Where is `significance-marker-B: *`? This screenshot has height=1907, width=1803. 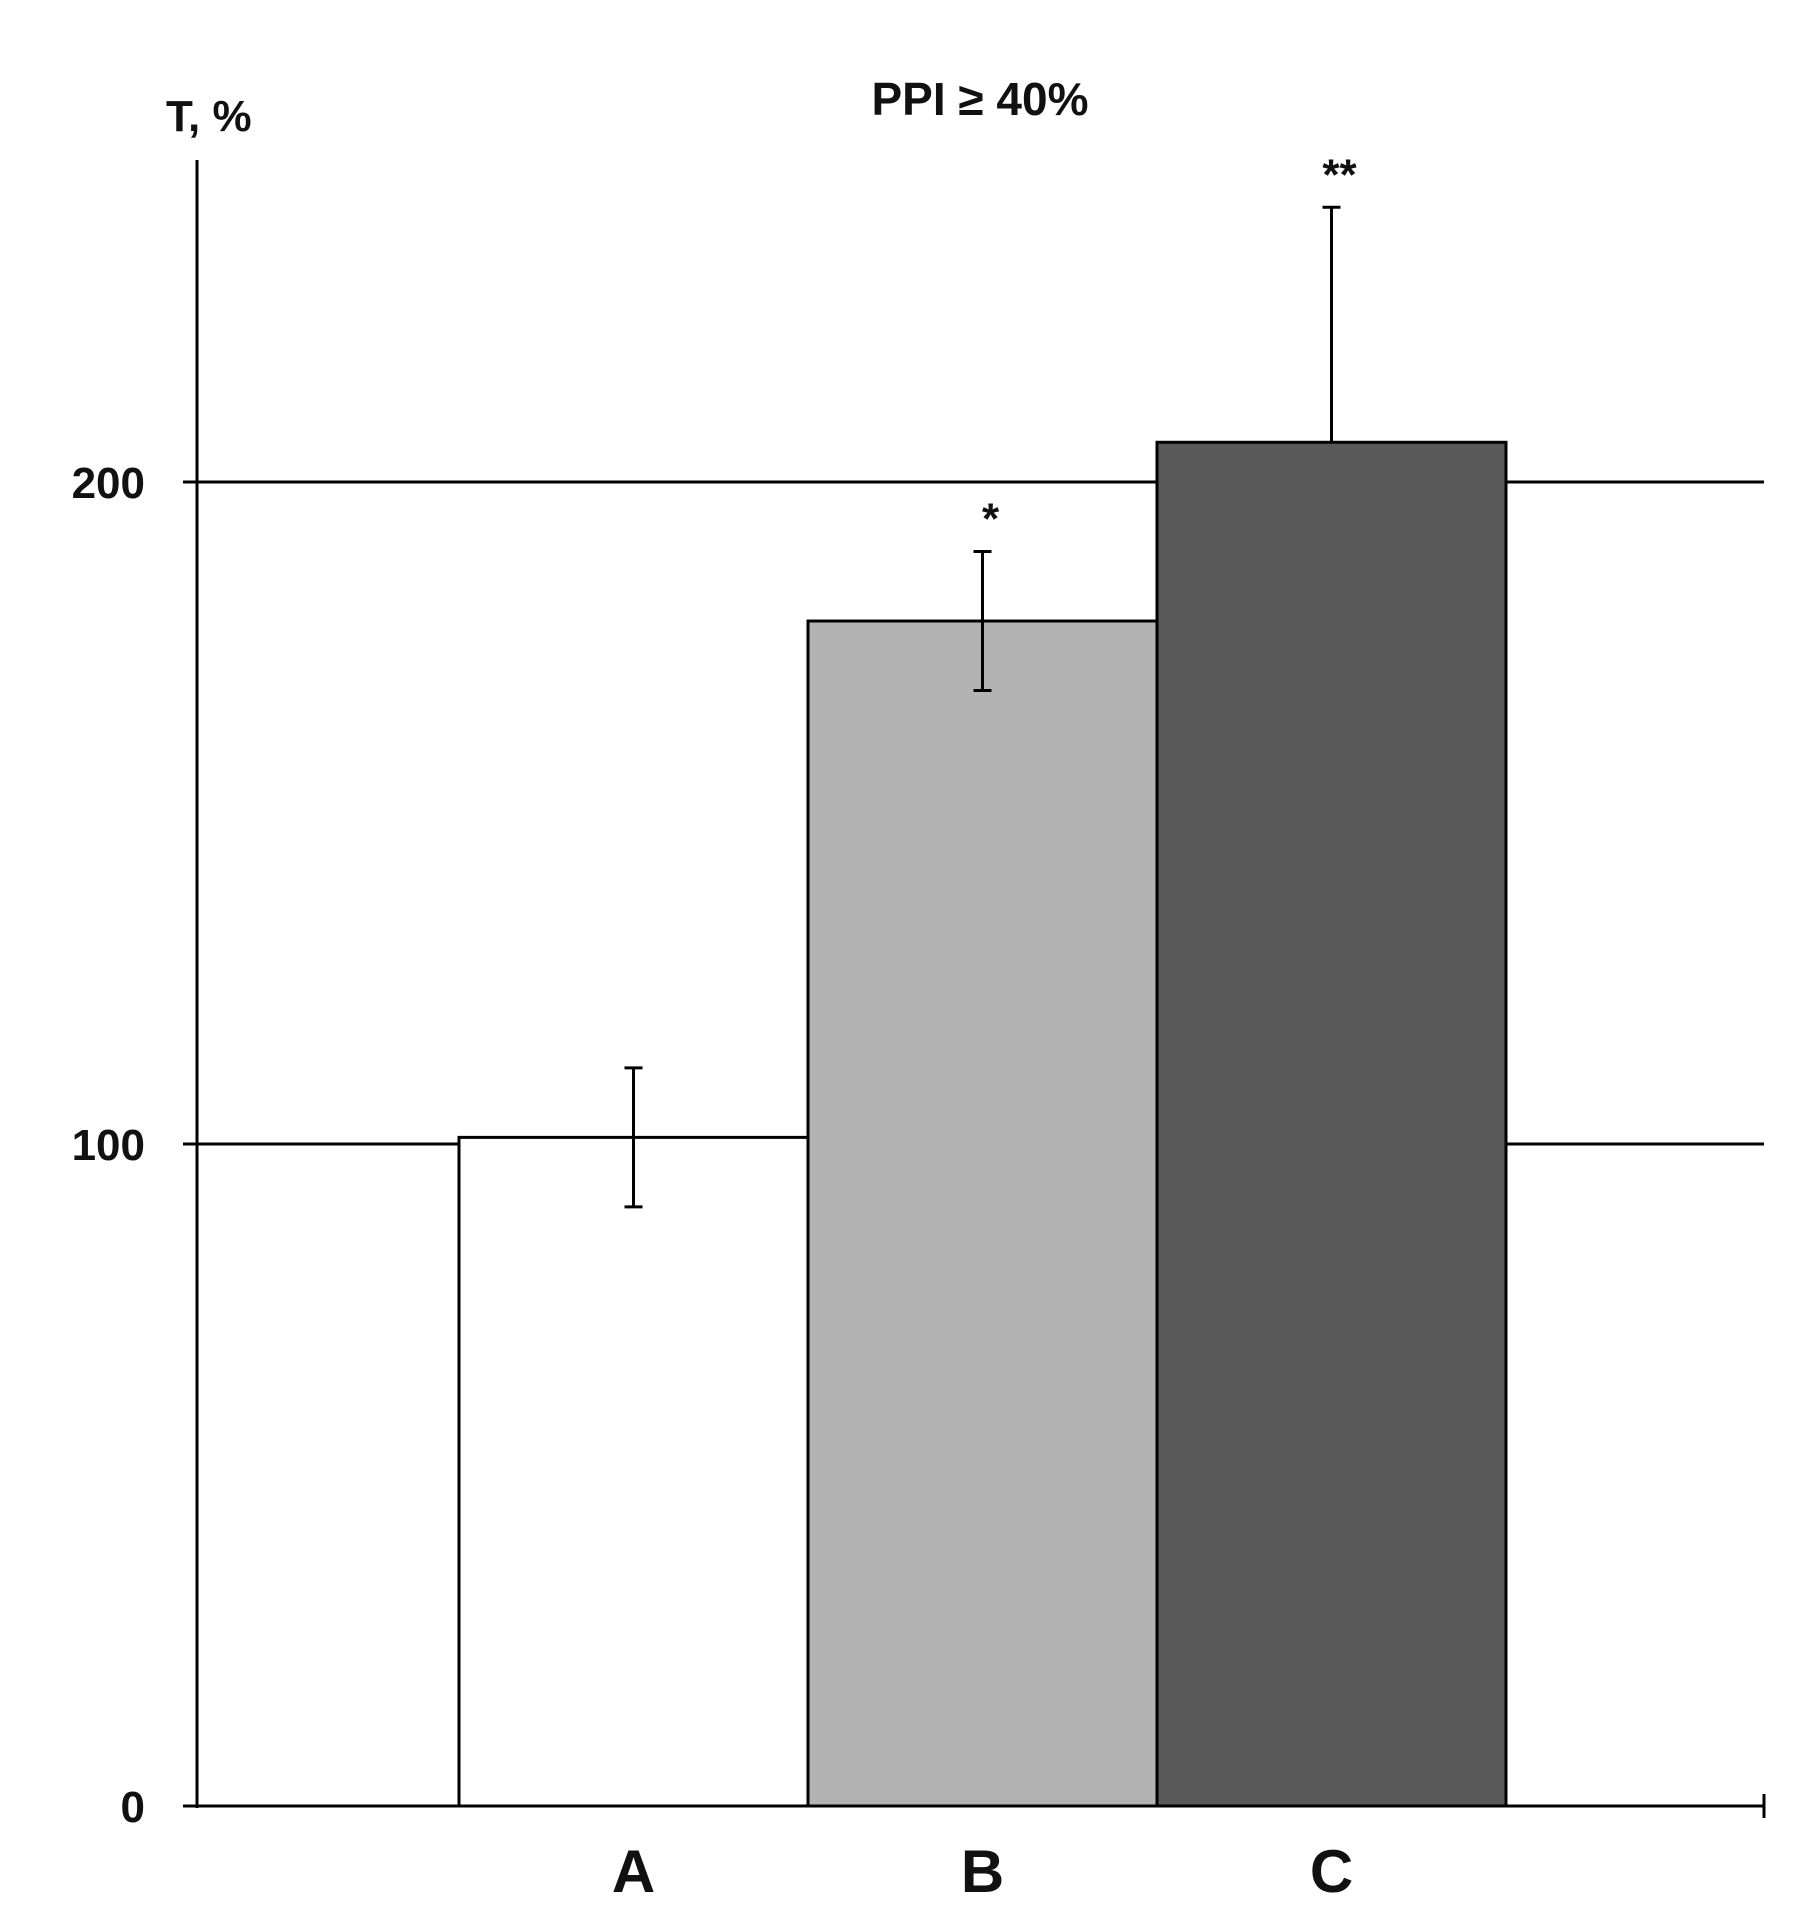 significance-marker-B: * is located at coordinates (991, 519).